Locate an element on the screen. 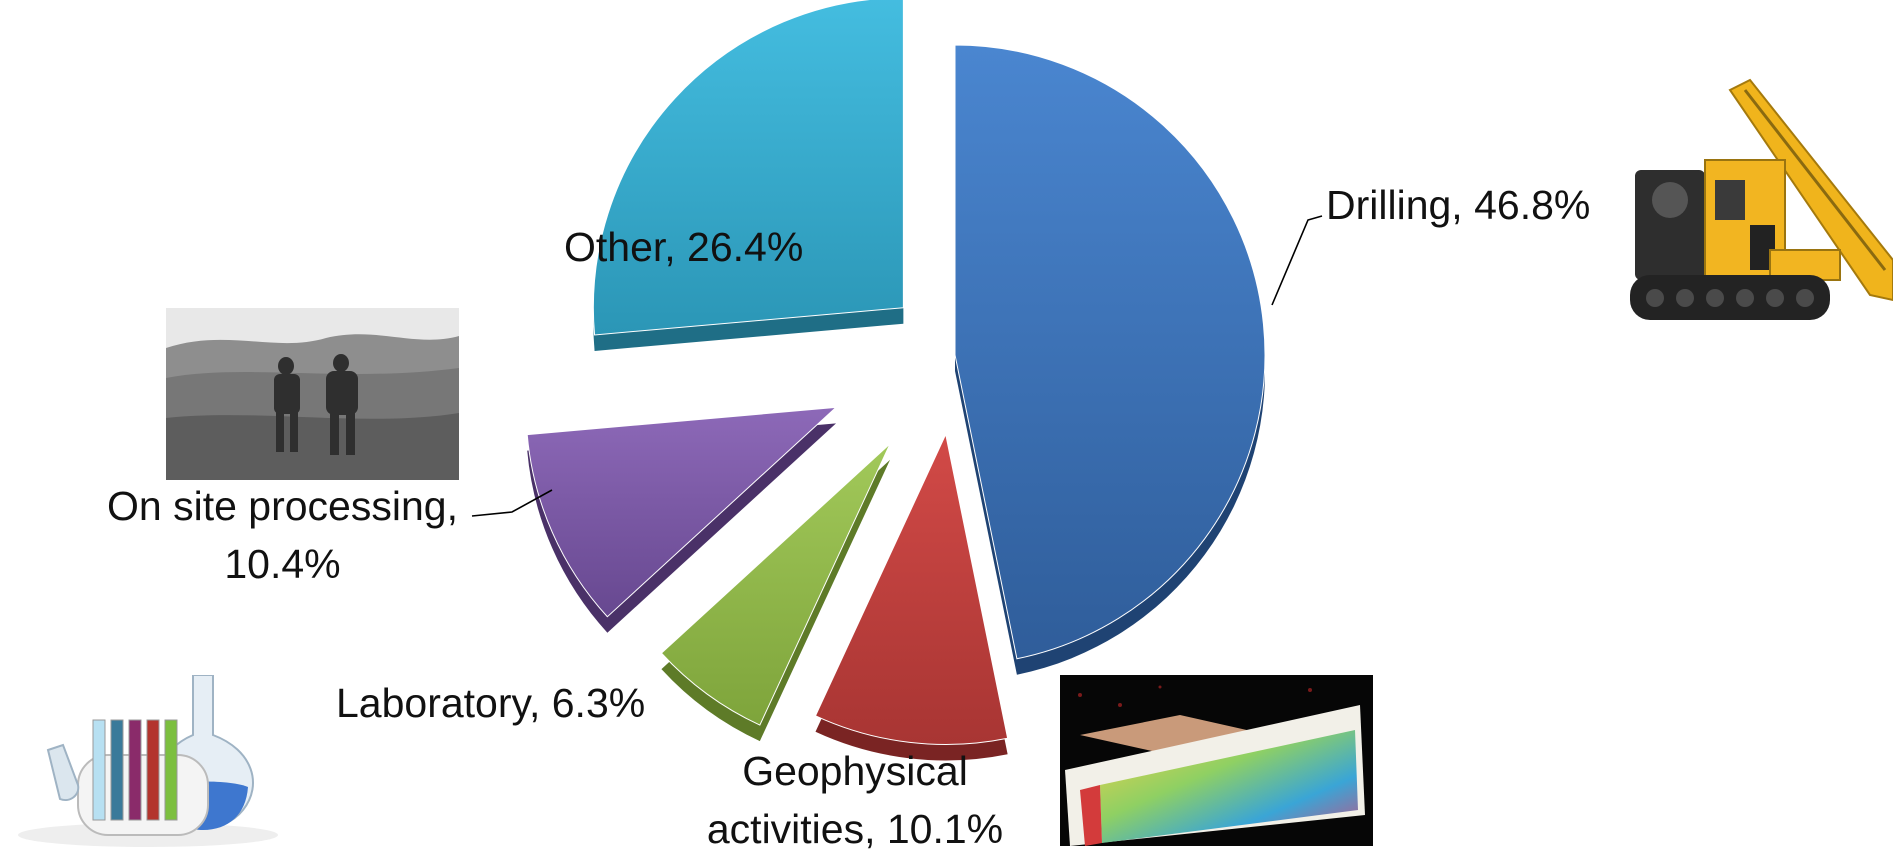  slice-label-geophysical-line1: Geophysical is located at coordinates (855, 771).